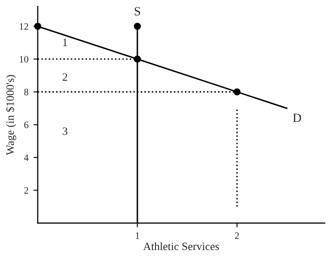 The width and height of the screenshot is (328, 264). What do you see at coordinates (26, 125) in the screenshot?
I see `y-tick-label: 6` at bounding box center [26, 125].